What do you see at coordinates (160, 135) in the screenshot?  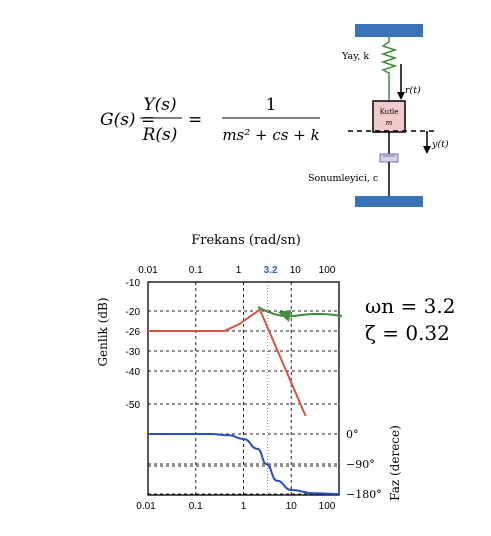 I see `tf-ratio-denominator: R(s)` at bounding box center [160, 135].